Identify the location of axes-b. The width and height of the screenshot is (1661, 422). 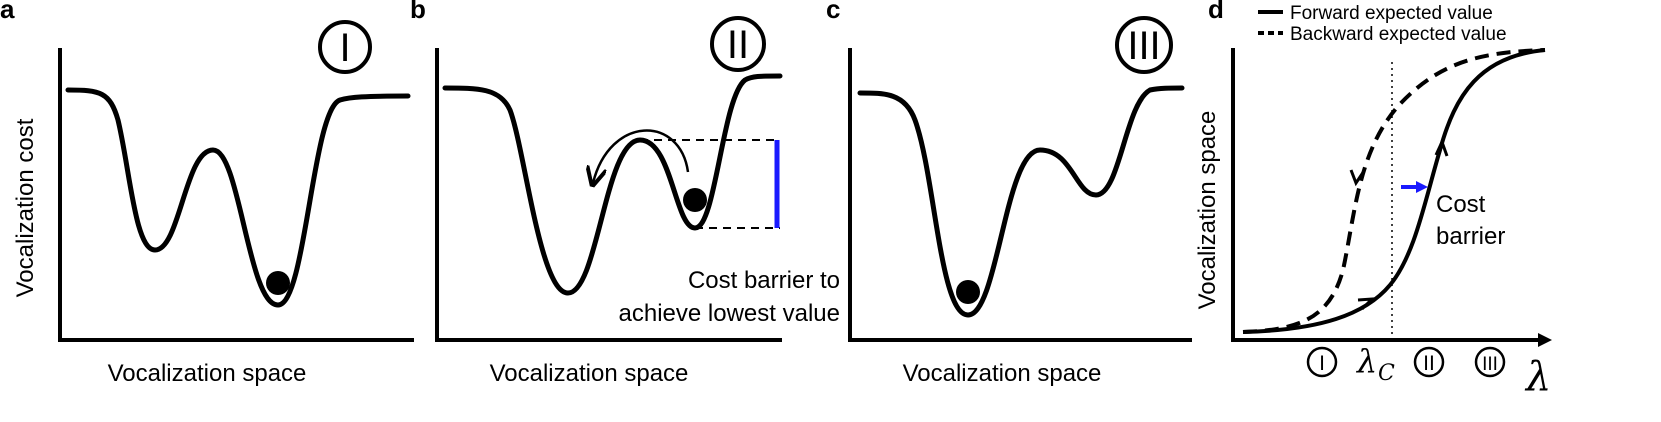
(608, 195).